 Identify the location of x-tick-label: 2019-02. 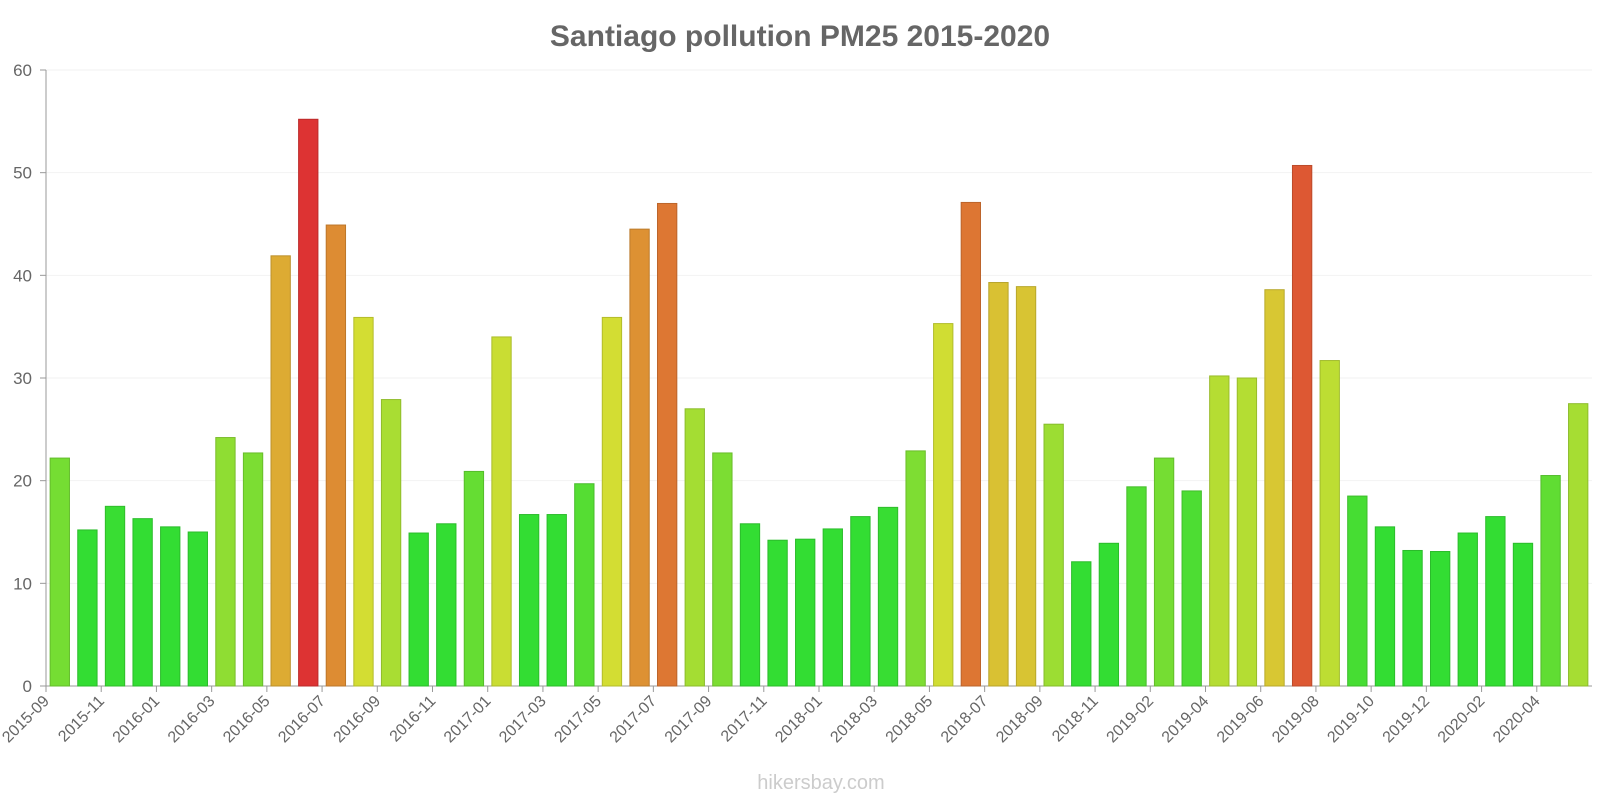
(1131, 720).